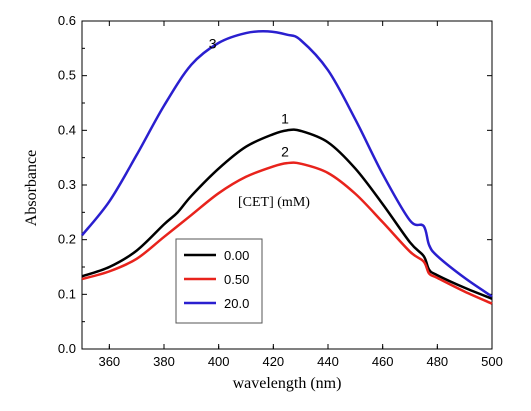 The width and height of the screenshot is (531, 411). What do you see at coordinates (249, 97) in the screenshot?
I see `curve-labels: 1 2 3` at bounding box center [249, 97].